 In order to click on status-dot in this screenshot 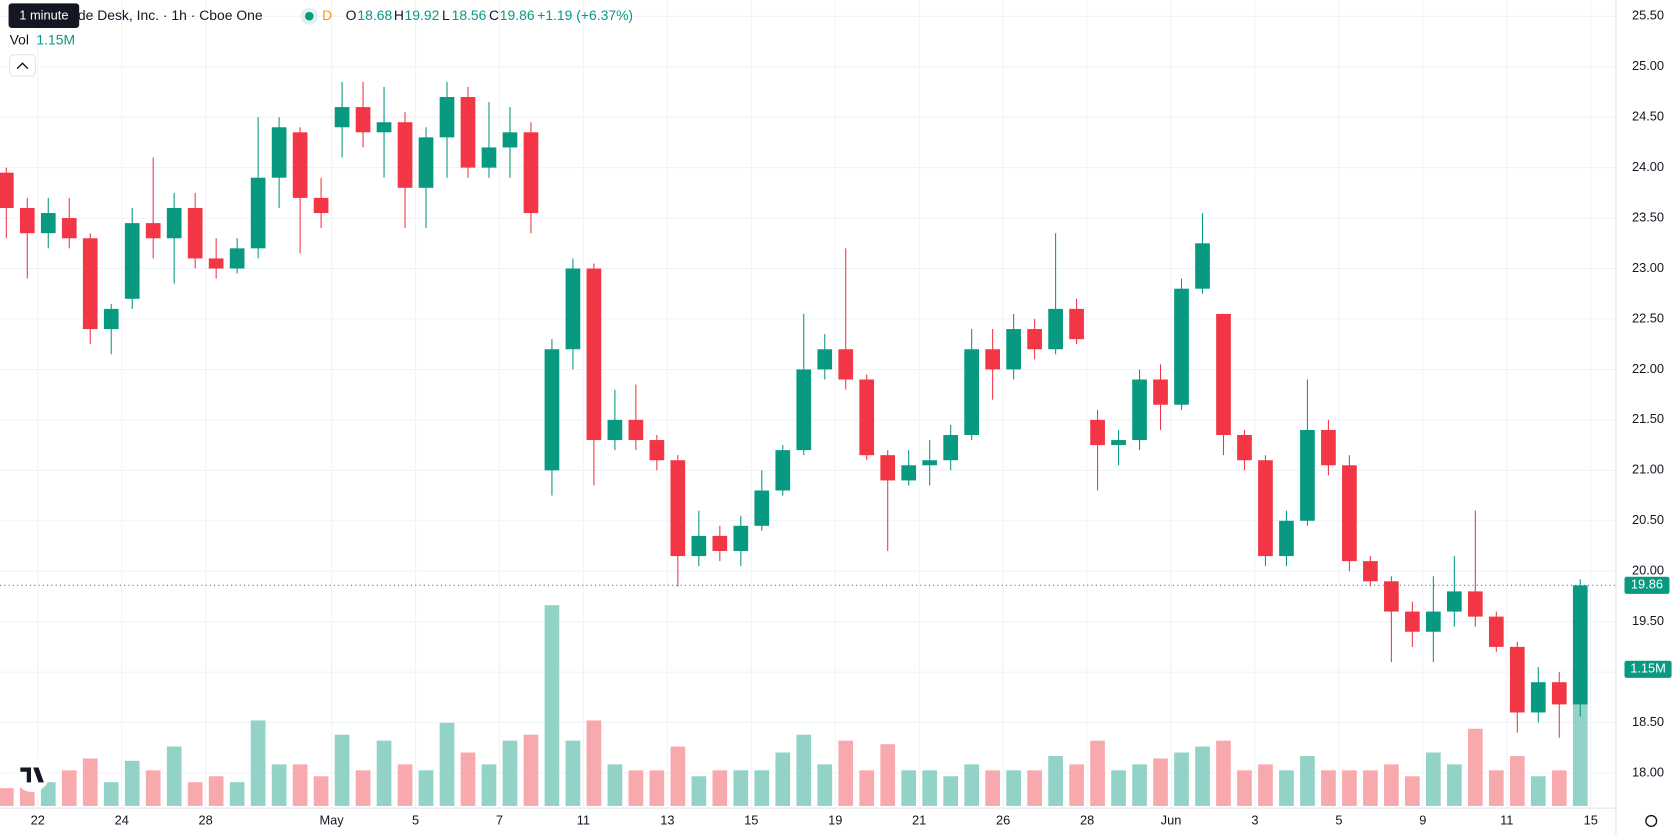, I will do `click(309, 16)`.